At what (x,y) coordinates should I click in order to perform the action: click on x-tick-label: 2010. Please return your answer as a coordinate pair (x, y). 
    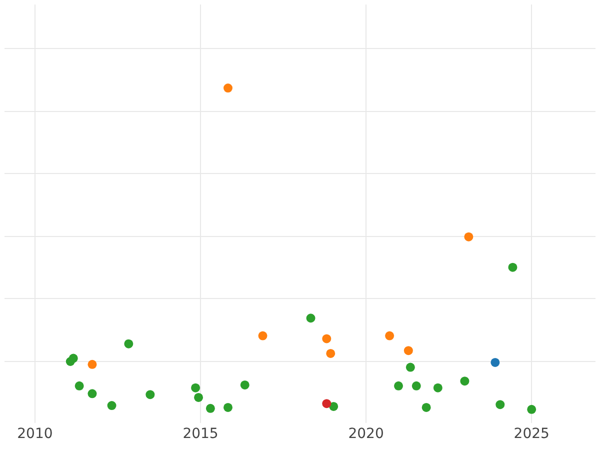
    Looking at the image, I should click on (35, 434).